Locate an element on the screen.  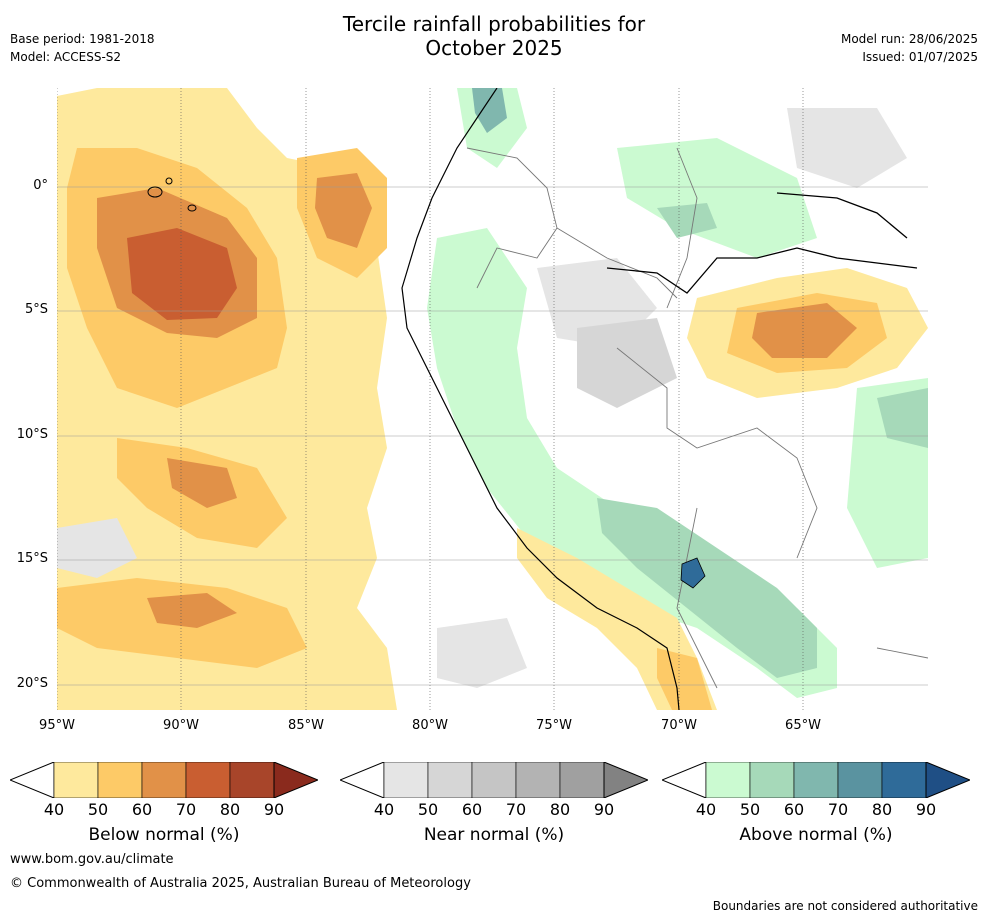
near-tick-40: 40 is located at coordinates (384, 809).